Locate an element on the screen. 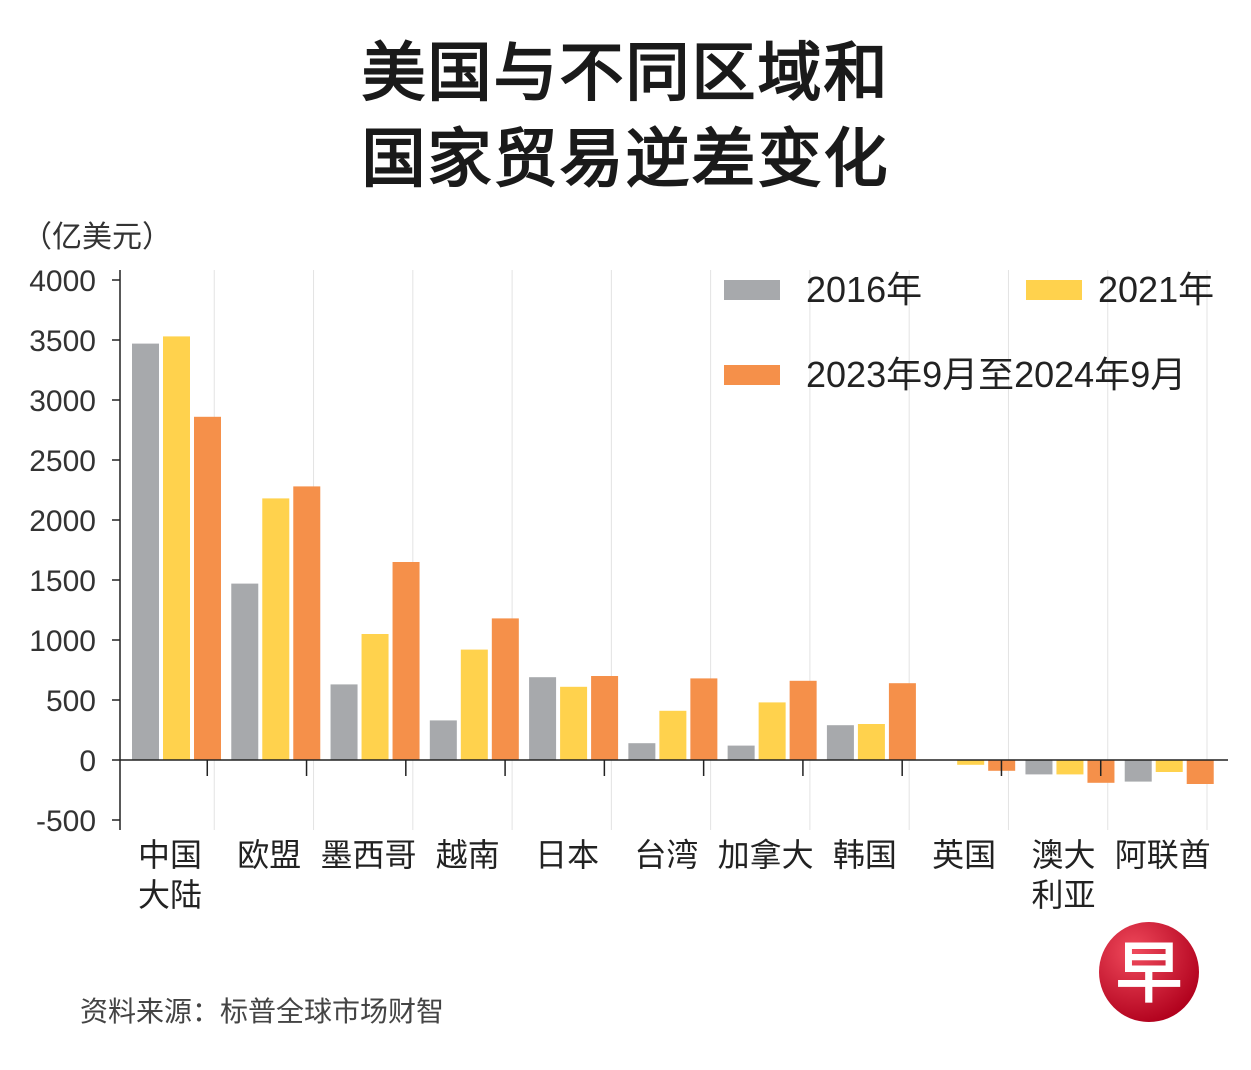 The image size is (1251, 1070). zaobao-logo-icon: 早 is located at coordinates (1149, 972).